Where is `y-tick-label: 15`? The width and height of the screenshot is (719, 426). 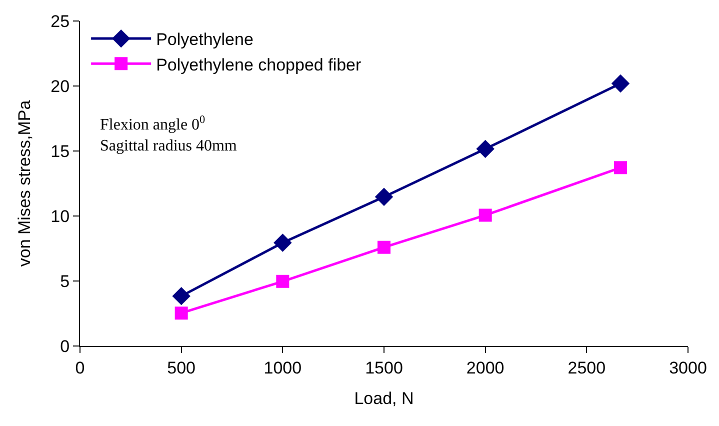
y-tick-label: 15 is located at coordinates (60, 151).